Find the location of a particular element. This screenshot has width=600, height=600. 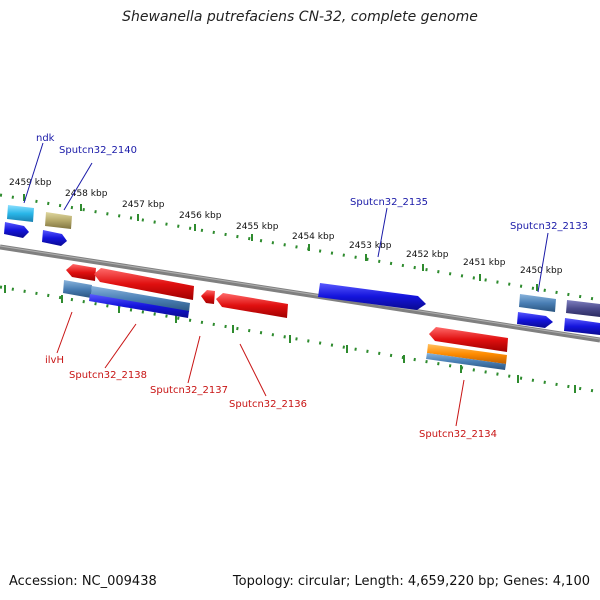

upper-major-ticks is located at coordinates (280, 242).